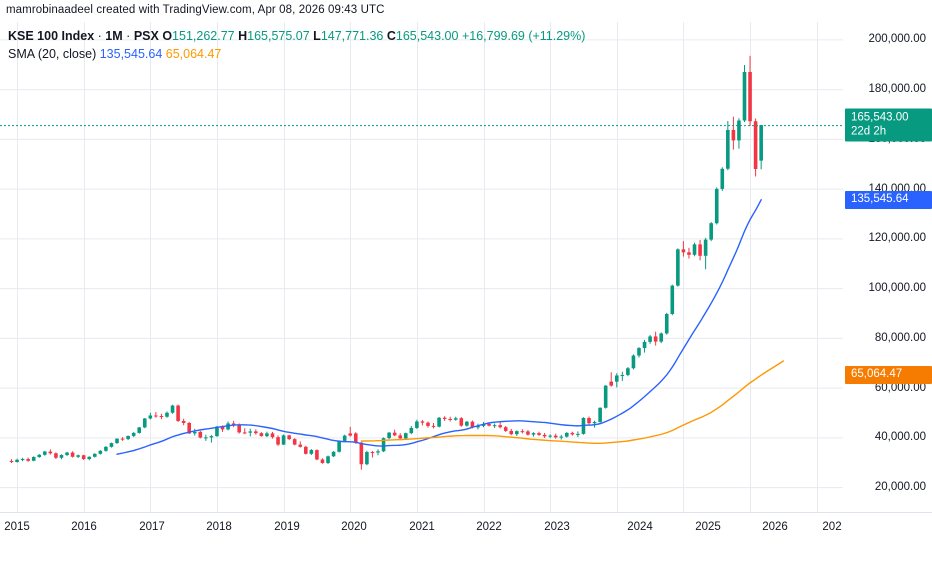 This screenshot has width=932, height=568. Describe the element at coordinates (708, 527) in the screenshot. I see `time-axis-tick-label: 2025` at that location.